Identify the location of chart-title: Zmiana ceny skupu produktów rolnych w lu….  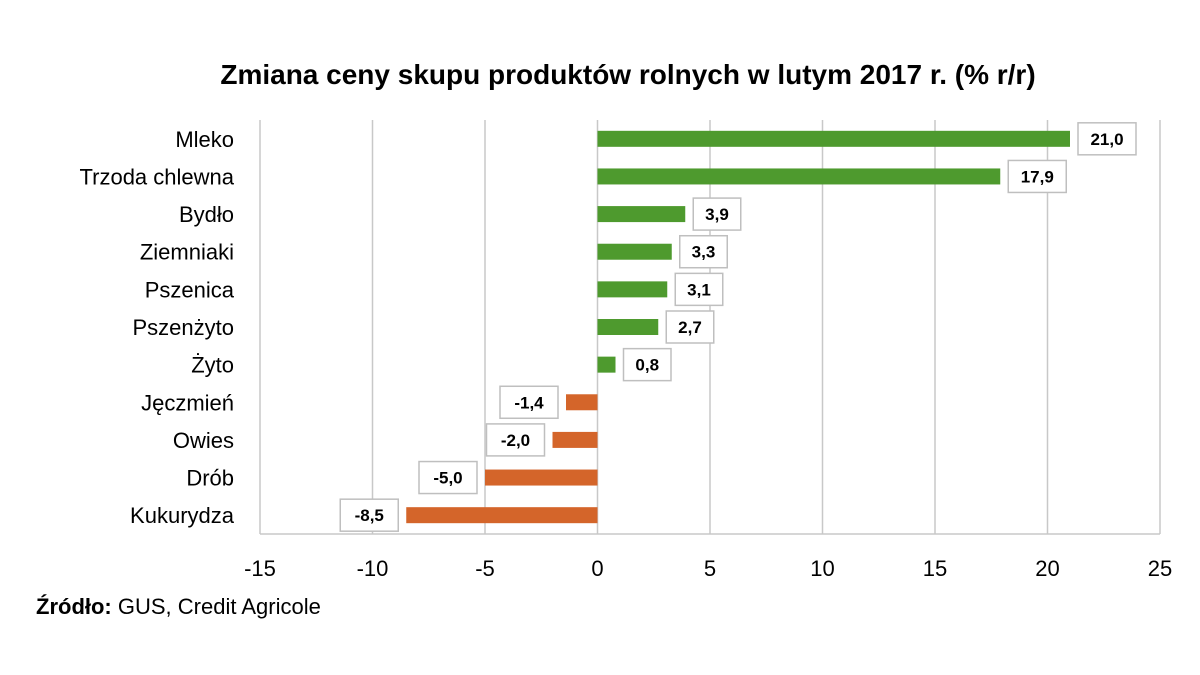
(627, 74).